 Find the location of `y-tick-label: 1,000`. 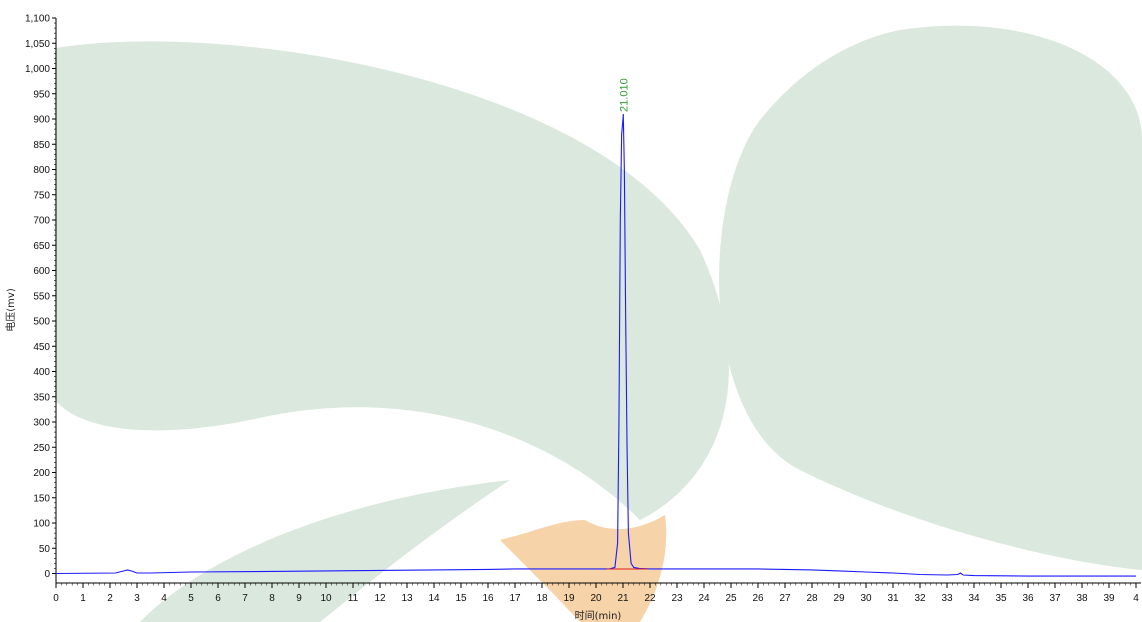

y-tick-label: 1,000 is located at coordinates (37, 69).